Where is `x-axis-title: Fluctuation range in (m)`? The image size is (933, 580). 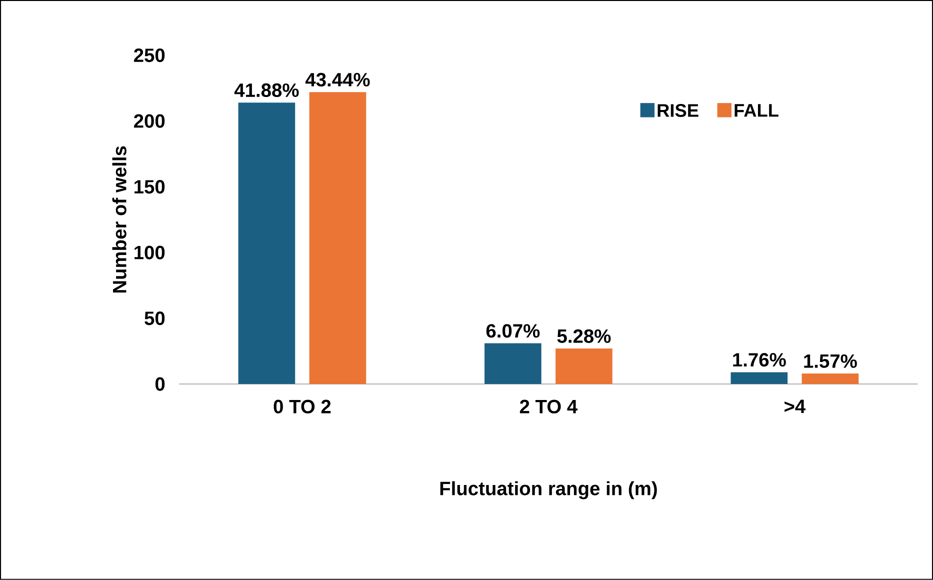
x-axis-title: Fluctuation range in (m) is located at coordinates (548, 490).